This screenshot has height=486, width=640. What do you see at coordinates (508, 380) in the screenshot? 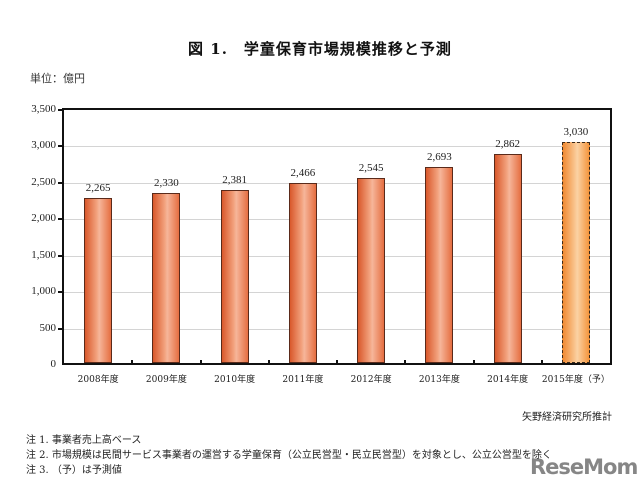
I see `x-tick-label: 2014年度` at bounding box center [508, 380].